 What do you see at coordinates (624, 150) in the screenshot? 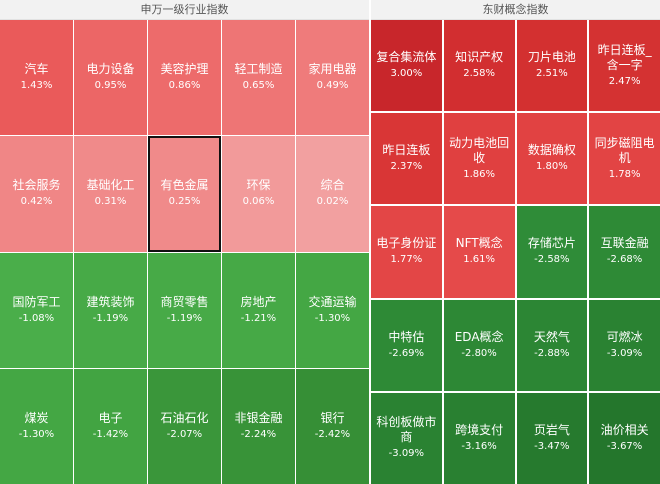
I see `tile-name: 同步磁阻电机` at bounding box center [624, 150].